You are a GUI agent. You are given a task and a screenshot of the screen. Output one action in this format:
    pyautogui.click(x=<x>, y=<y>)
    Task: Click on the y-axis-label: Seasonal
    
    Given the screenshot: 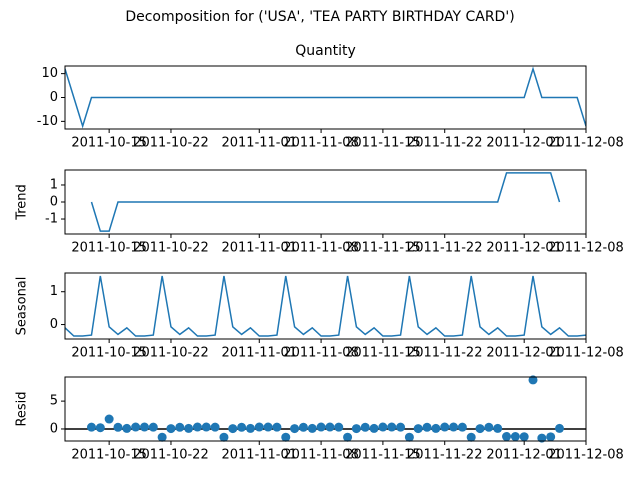 What is the action you would take?
    pyautogui.click(x=22, y=306)
    